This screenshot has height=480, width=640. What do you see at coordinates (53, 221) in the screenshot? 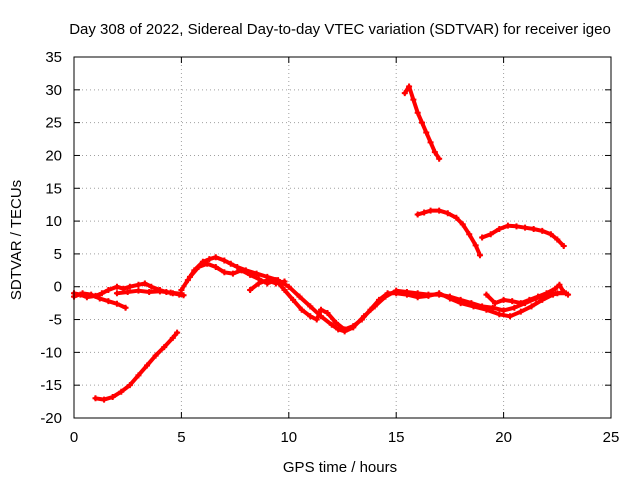
I see `y-tick-label: 10` at bounding box center [53, 221].